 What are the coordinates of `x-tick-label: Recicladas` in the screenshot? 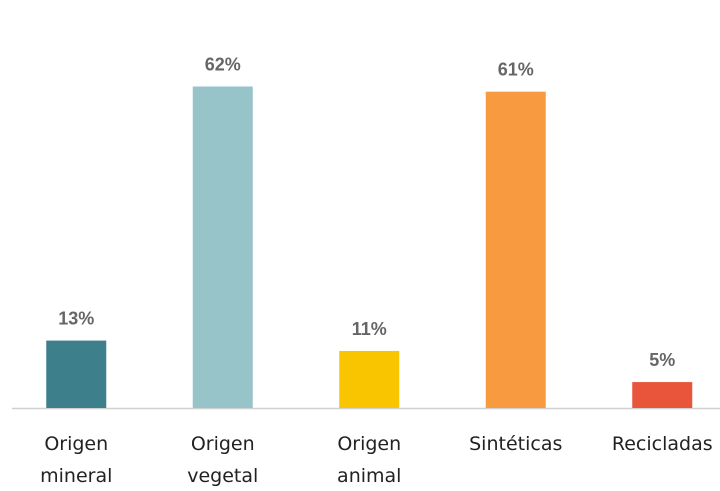 It's located at (662, 444).